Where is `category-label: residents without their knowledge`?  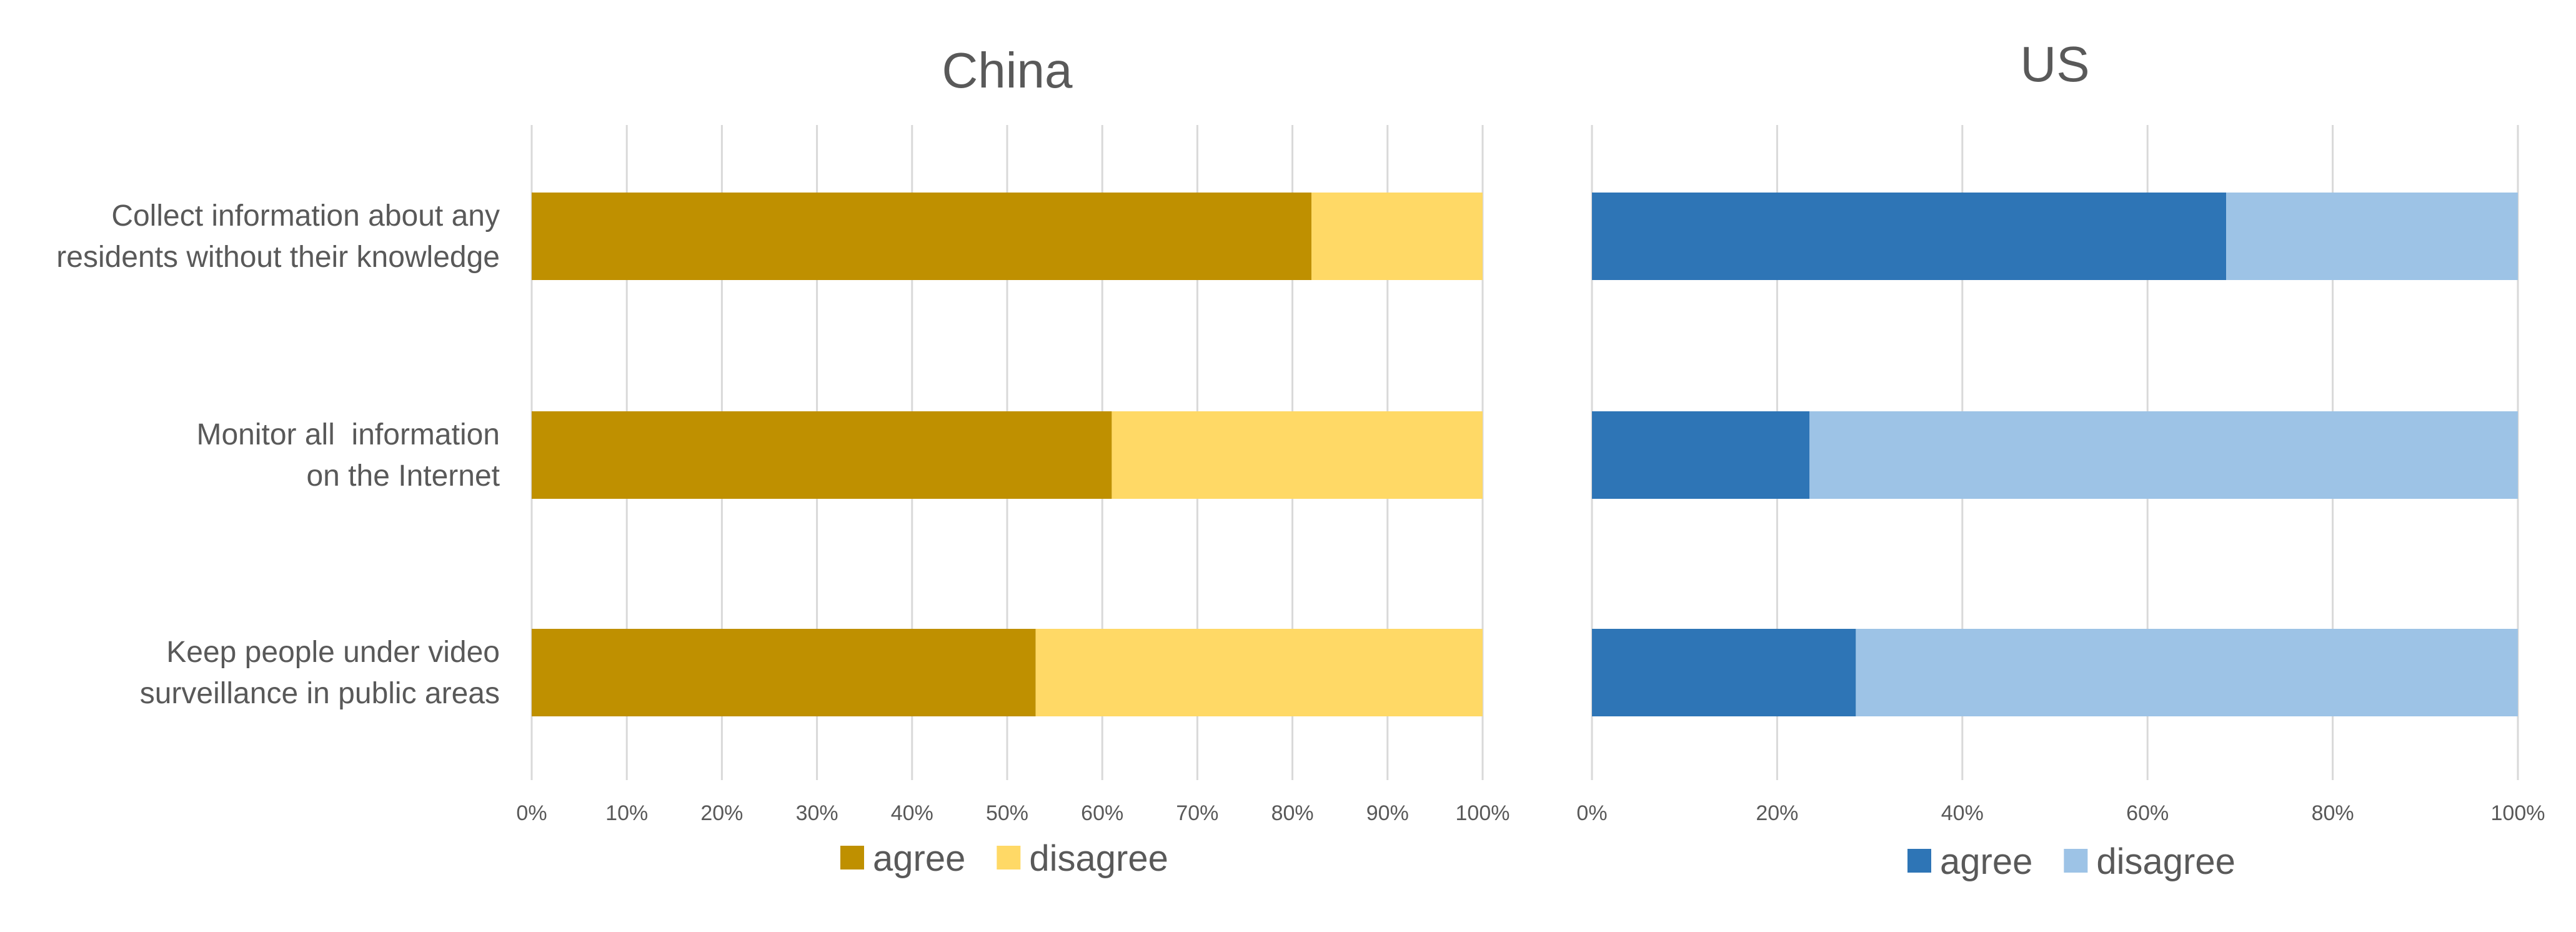 category-label: residents without their knowledge is located at coordinates (278, 257).